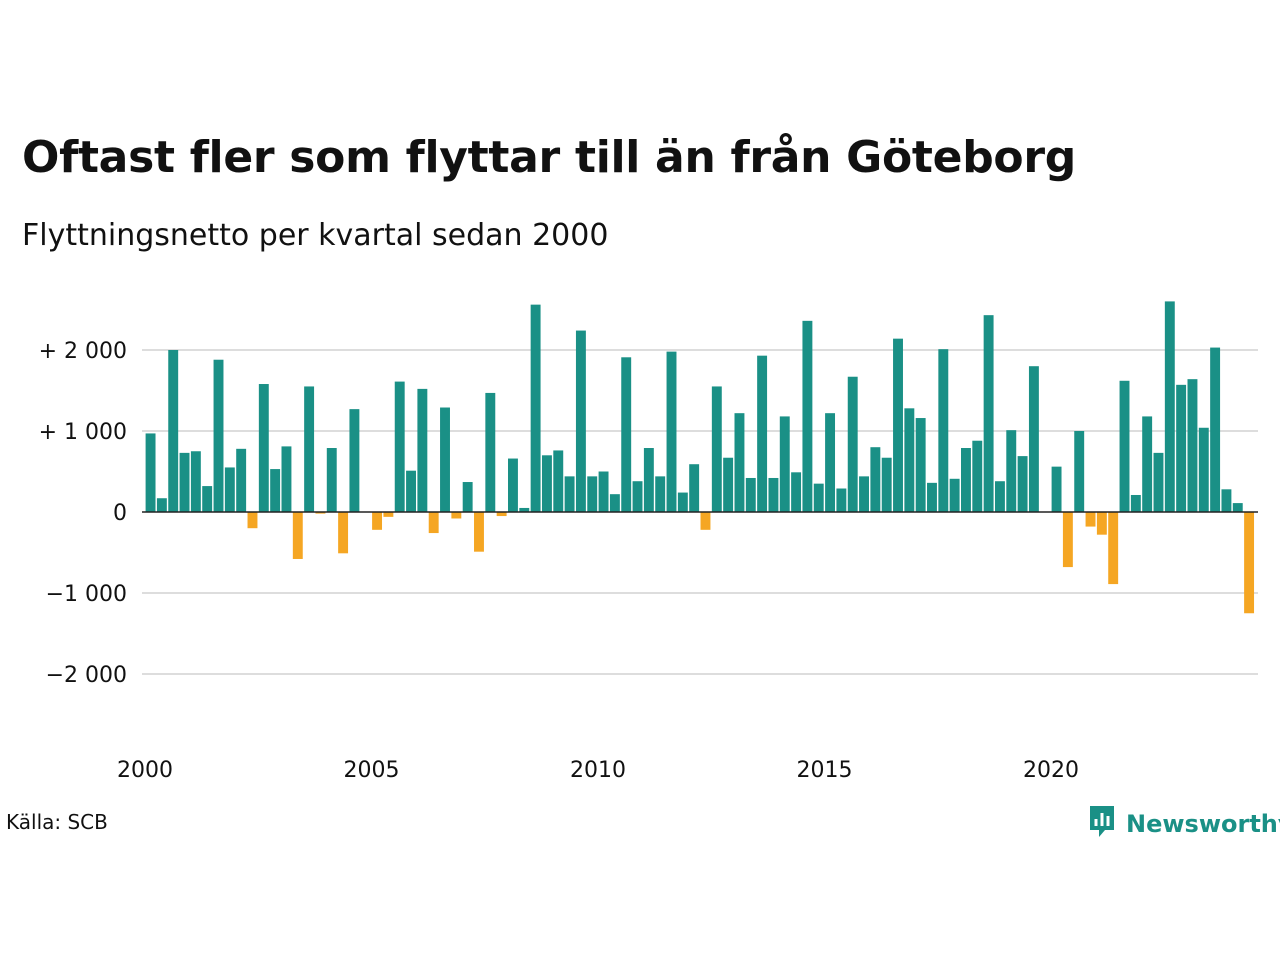  What do you see at coordinates (825, 770) in the screenshot?
I see `x-tick-label: 2015` at bounding box center [825, 770].